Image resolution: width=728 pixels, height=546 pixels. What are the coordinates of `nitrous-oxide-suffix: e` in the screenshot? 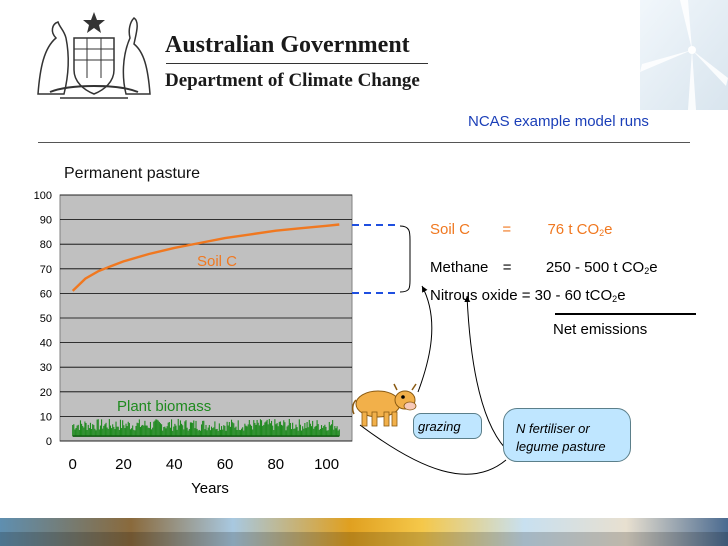 It's located at (621, 295).